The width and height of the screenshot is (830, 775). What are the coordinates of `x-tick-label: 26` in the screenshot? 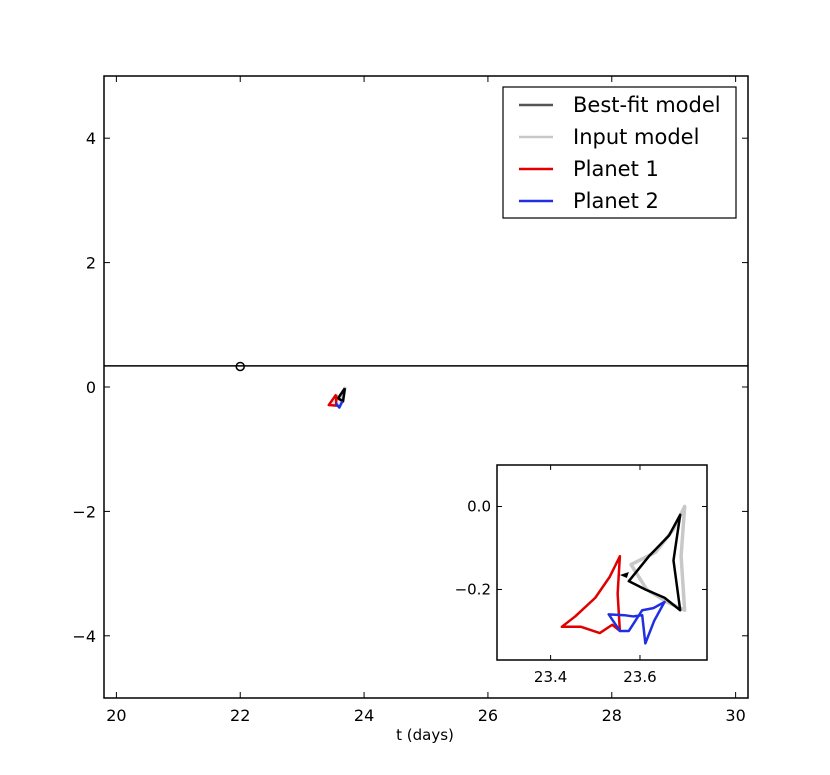 It's located at (488, 715).